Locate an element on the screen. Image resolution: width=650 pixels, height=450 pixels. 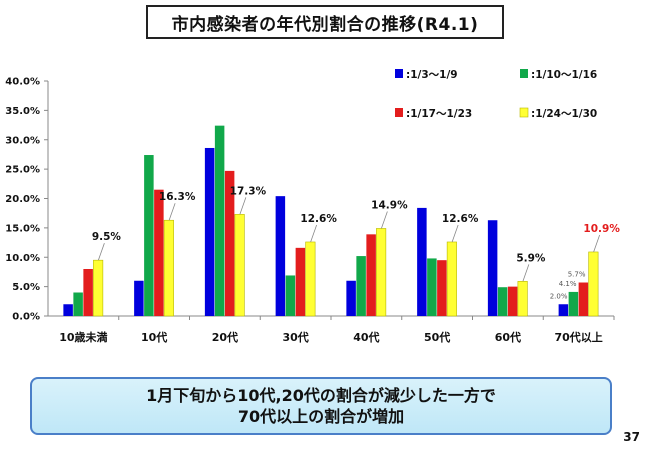
summary-line-2: 70代以上の割合が増加 is located at coordinates (321, 416).